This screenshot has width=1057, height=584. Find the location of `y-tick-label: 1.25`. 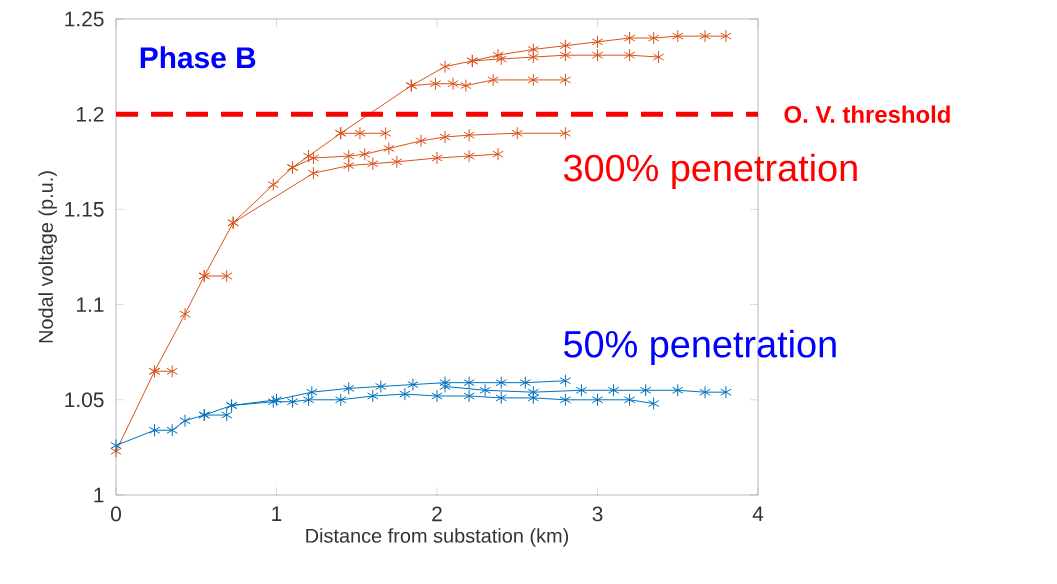

y-tick-label: 1.25 is located at coordinates (84, 19).